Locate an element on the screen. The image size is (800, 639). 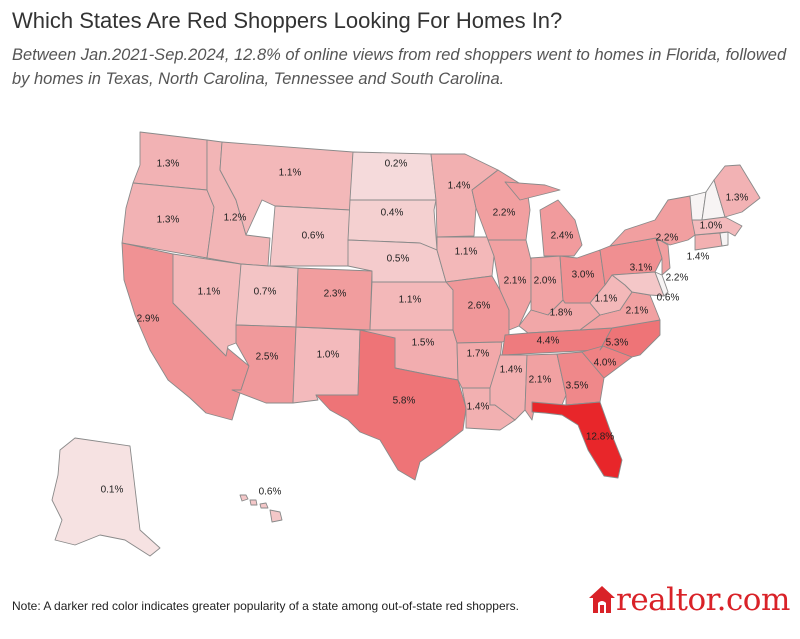
state-tx is located at coordinates (391, 405).